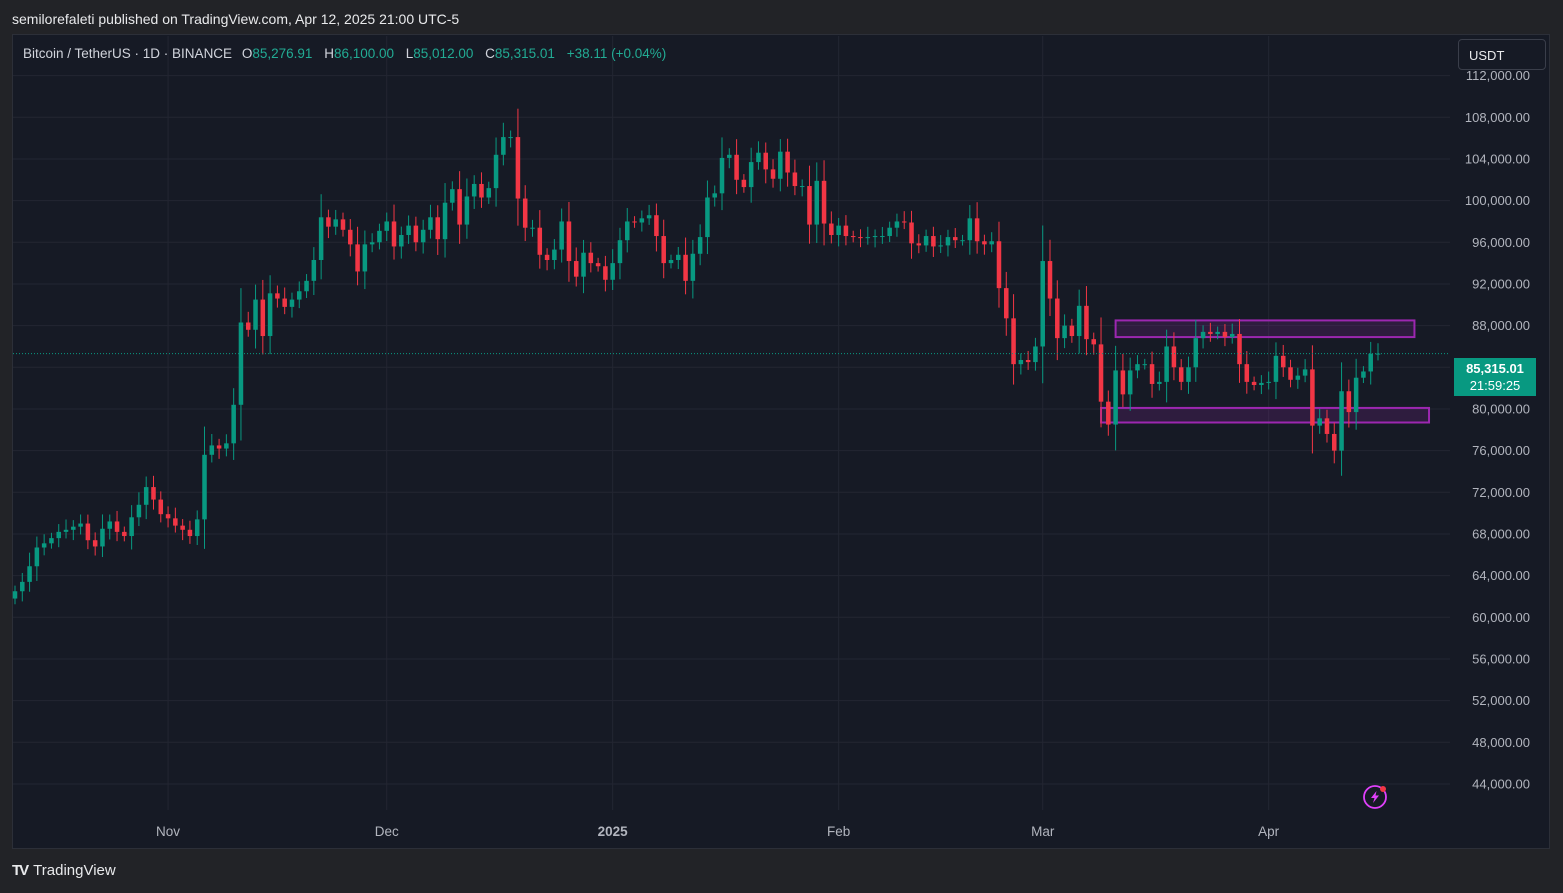  I want to click on high-label: H, so click(329, 53).